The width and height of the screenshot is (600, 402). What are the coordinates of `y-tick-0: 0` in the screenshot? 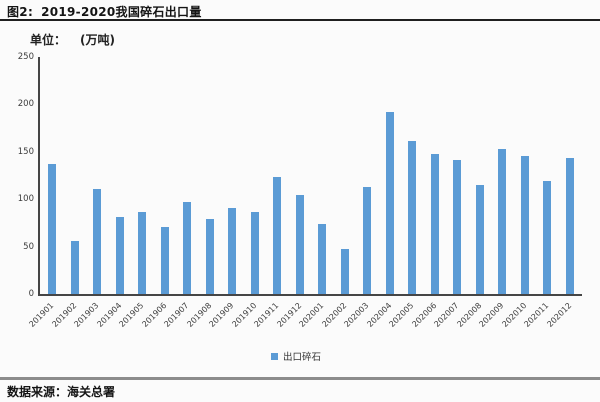 It's located at (31, 294).